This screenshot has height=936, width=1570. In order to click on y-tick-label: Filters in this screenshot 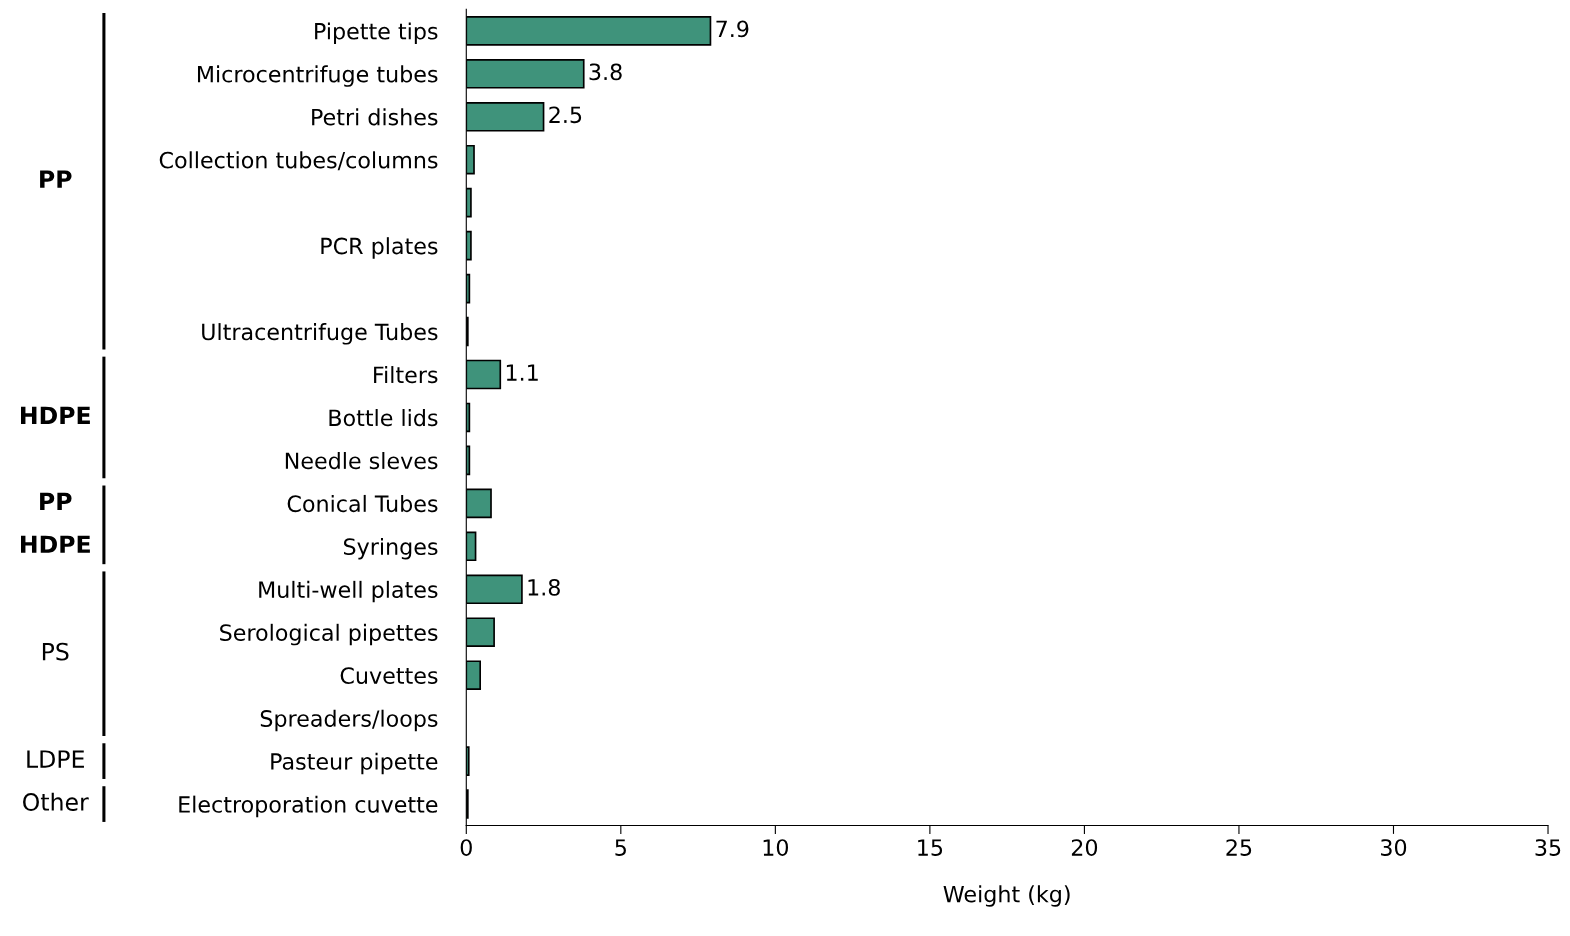, I will do `click(406, 375)`.